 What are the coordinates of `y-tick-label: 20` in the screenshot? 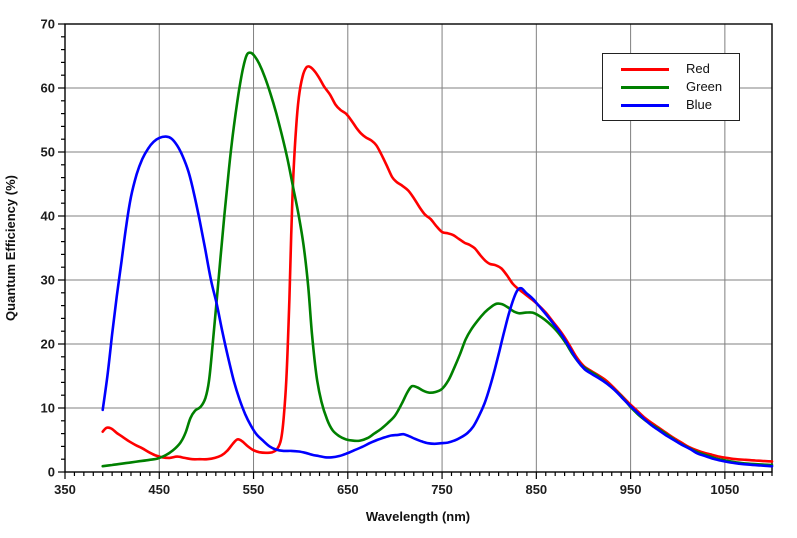 It's located at (48, 344).